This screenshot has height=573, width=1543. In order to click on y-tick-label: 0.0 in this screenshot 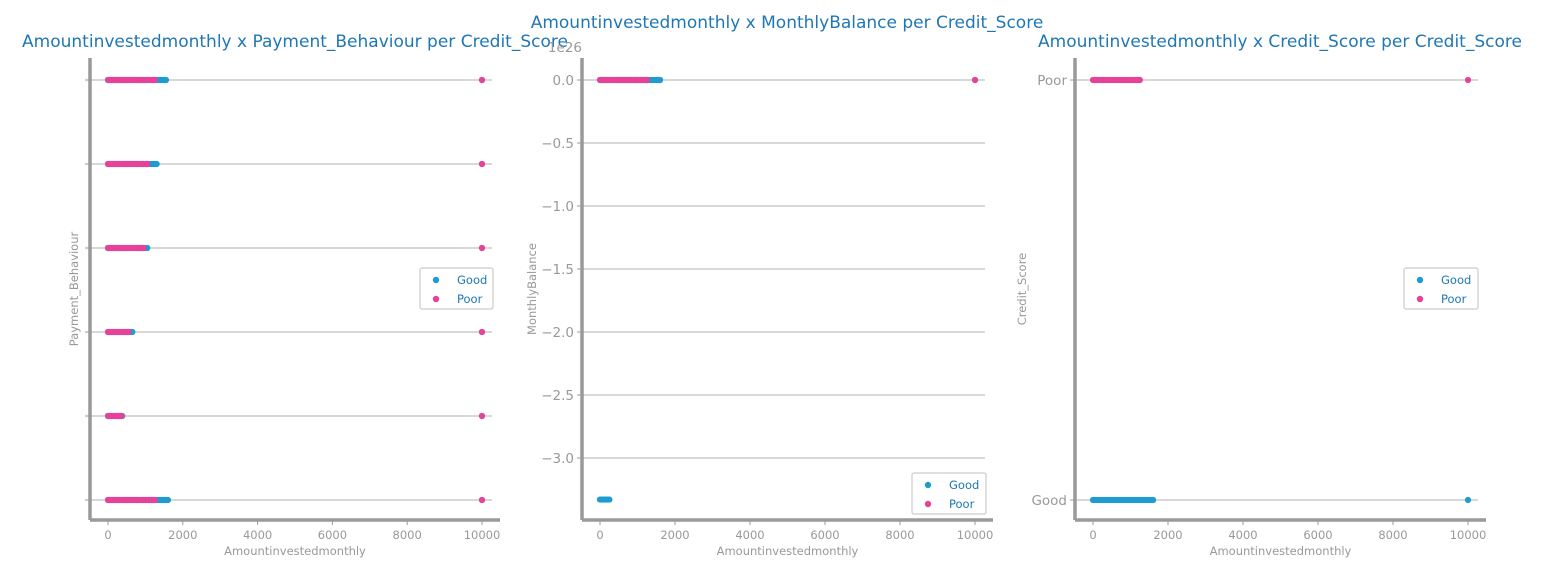, I will do `click(563, 81)`.